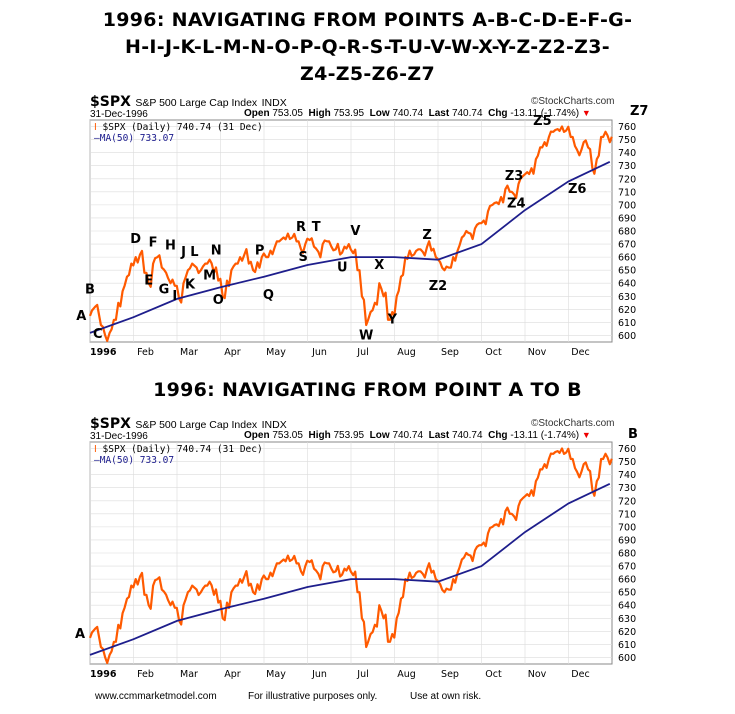  Describe the element at coordinates (301, 227) in the screenshot. I see `point-label-r: R` at that location.